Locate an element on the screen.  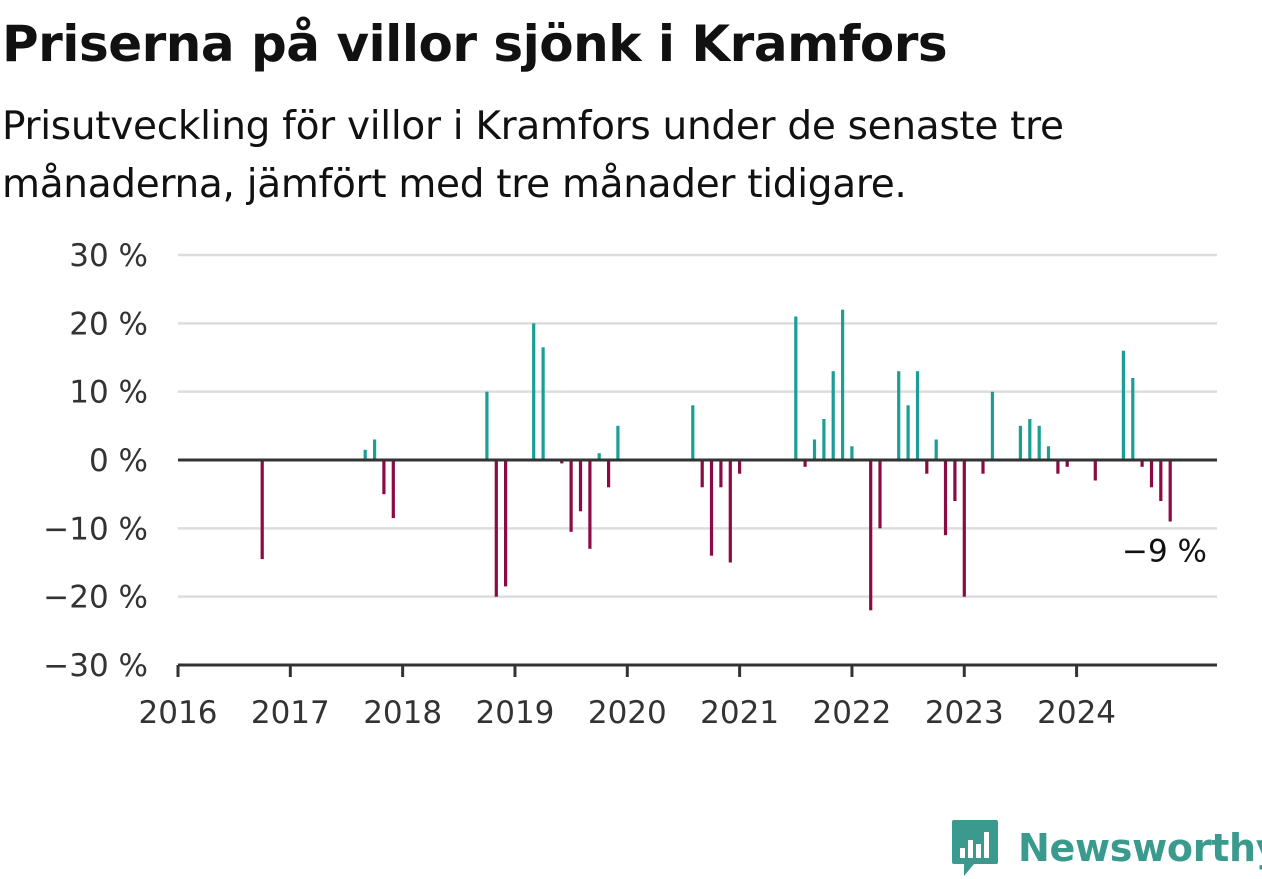
x-tick-label: 2020 is located at coordinates (627, 713).